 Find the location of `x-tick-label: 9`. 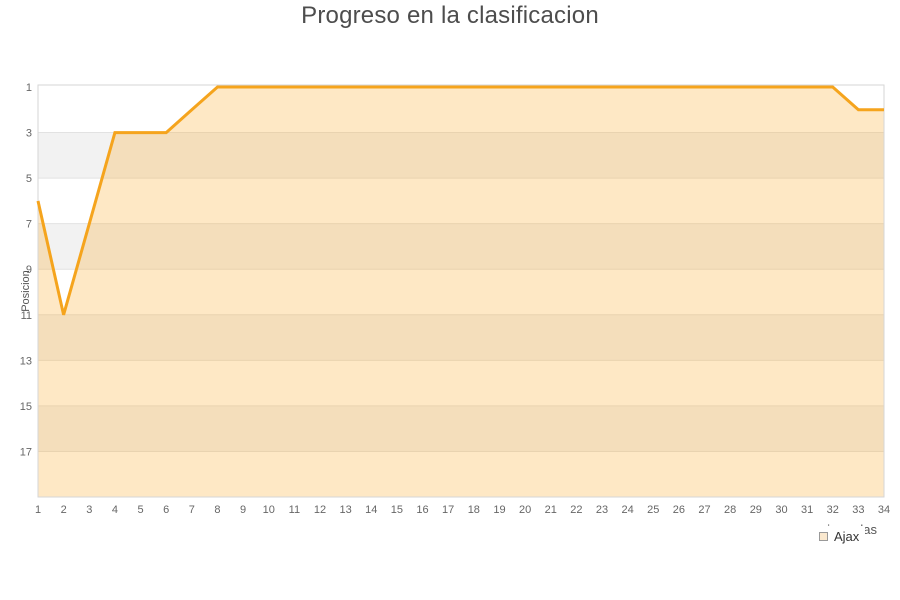

x-tick-label: 9 is located at coordinates (243, 510).